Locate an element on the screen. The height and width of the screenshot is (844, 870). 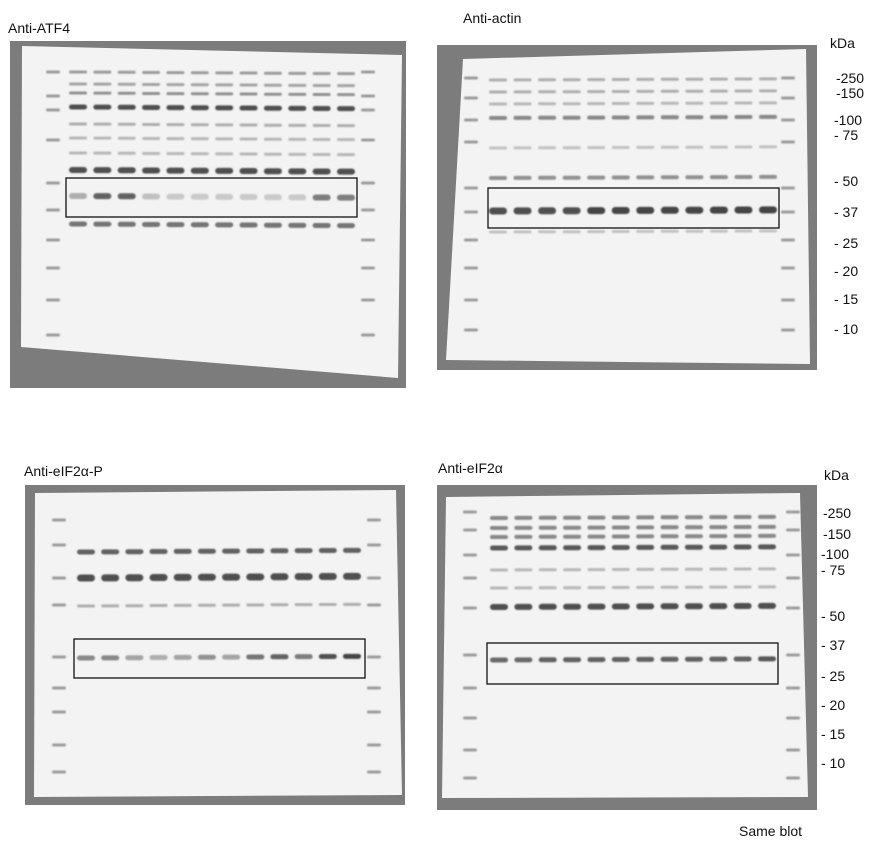
boxed-region is located at coordinates (219, 658).